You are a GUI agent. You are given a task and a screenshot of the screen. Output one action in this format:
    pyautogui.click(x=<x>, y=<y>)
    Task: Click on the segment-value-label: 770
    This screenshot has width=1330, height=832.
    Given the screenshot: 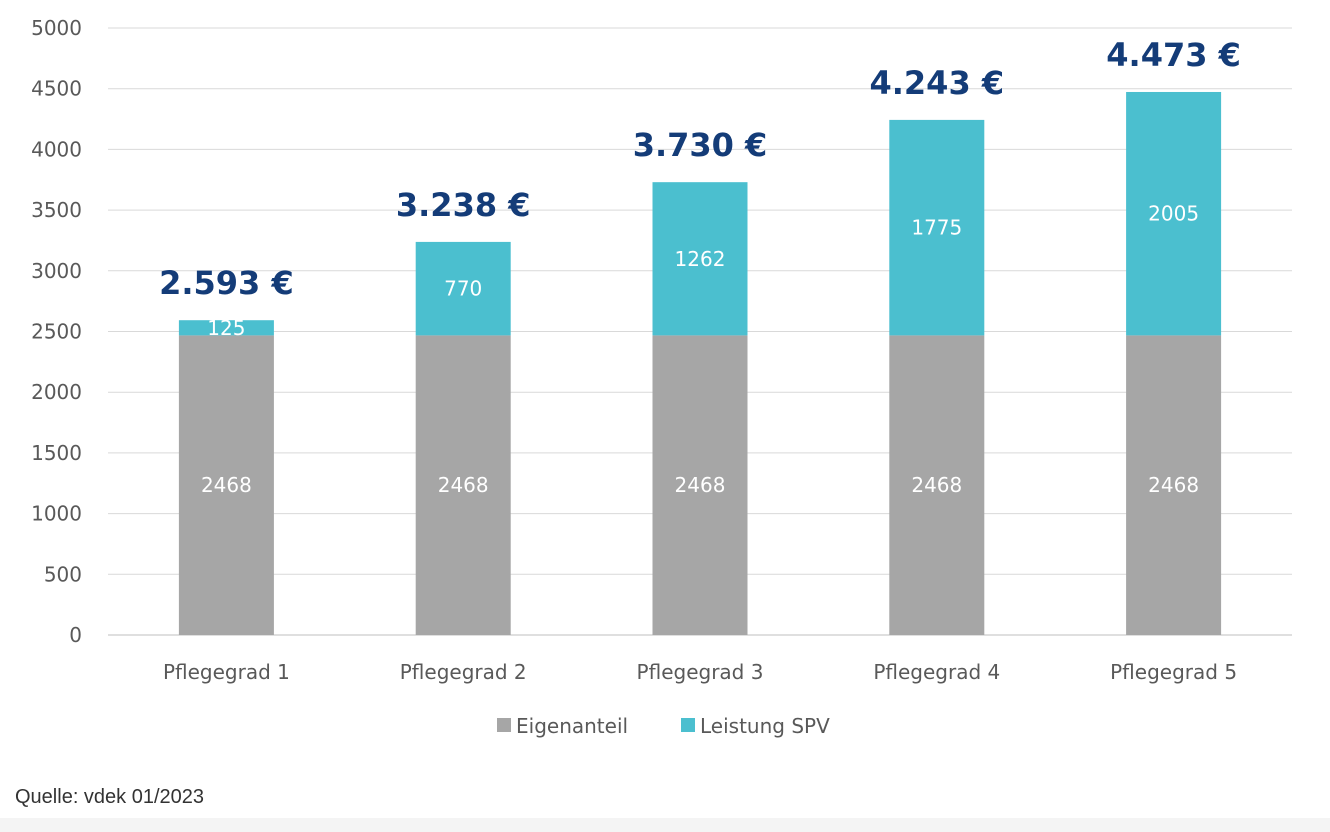 What is the action you would take?
    pyautogui.click(x=463, y=289)
    